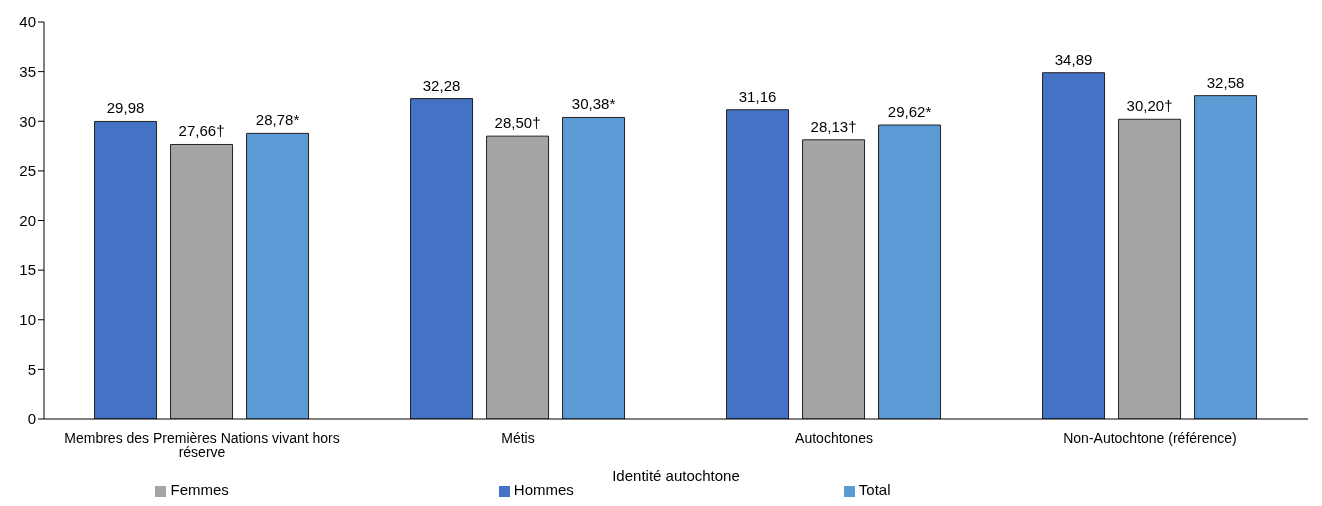 The height and width of the screenshot is (506, 1322). Describe the element at coordinates (757, 96) in the screenshot. I see `data-label: 31,16` at that location.